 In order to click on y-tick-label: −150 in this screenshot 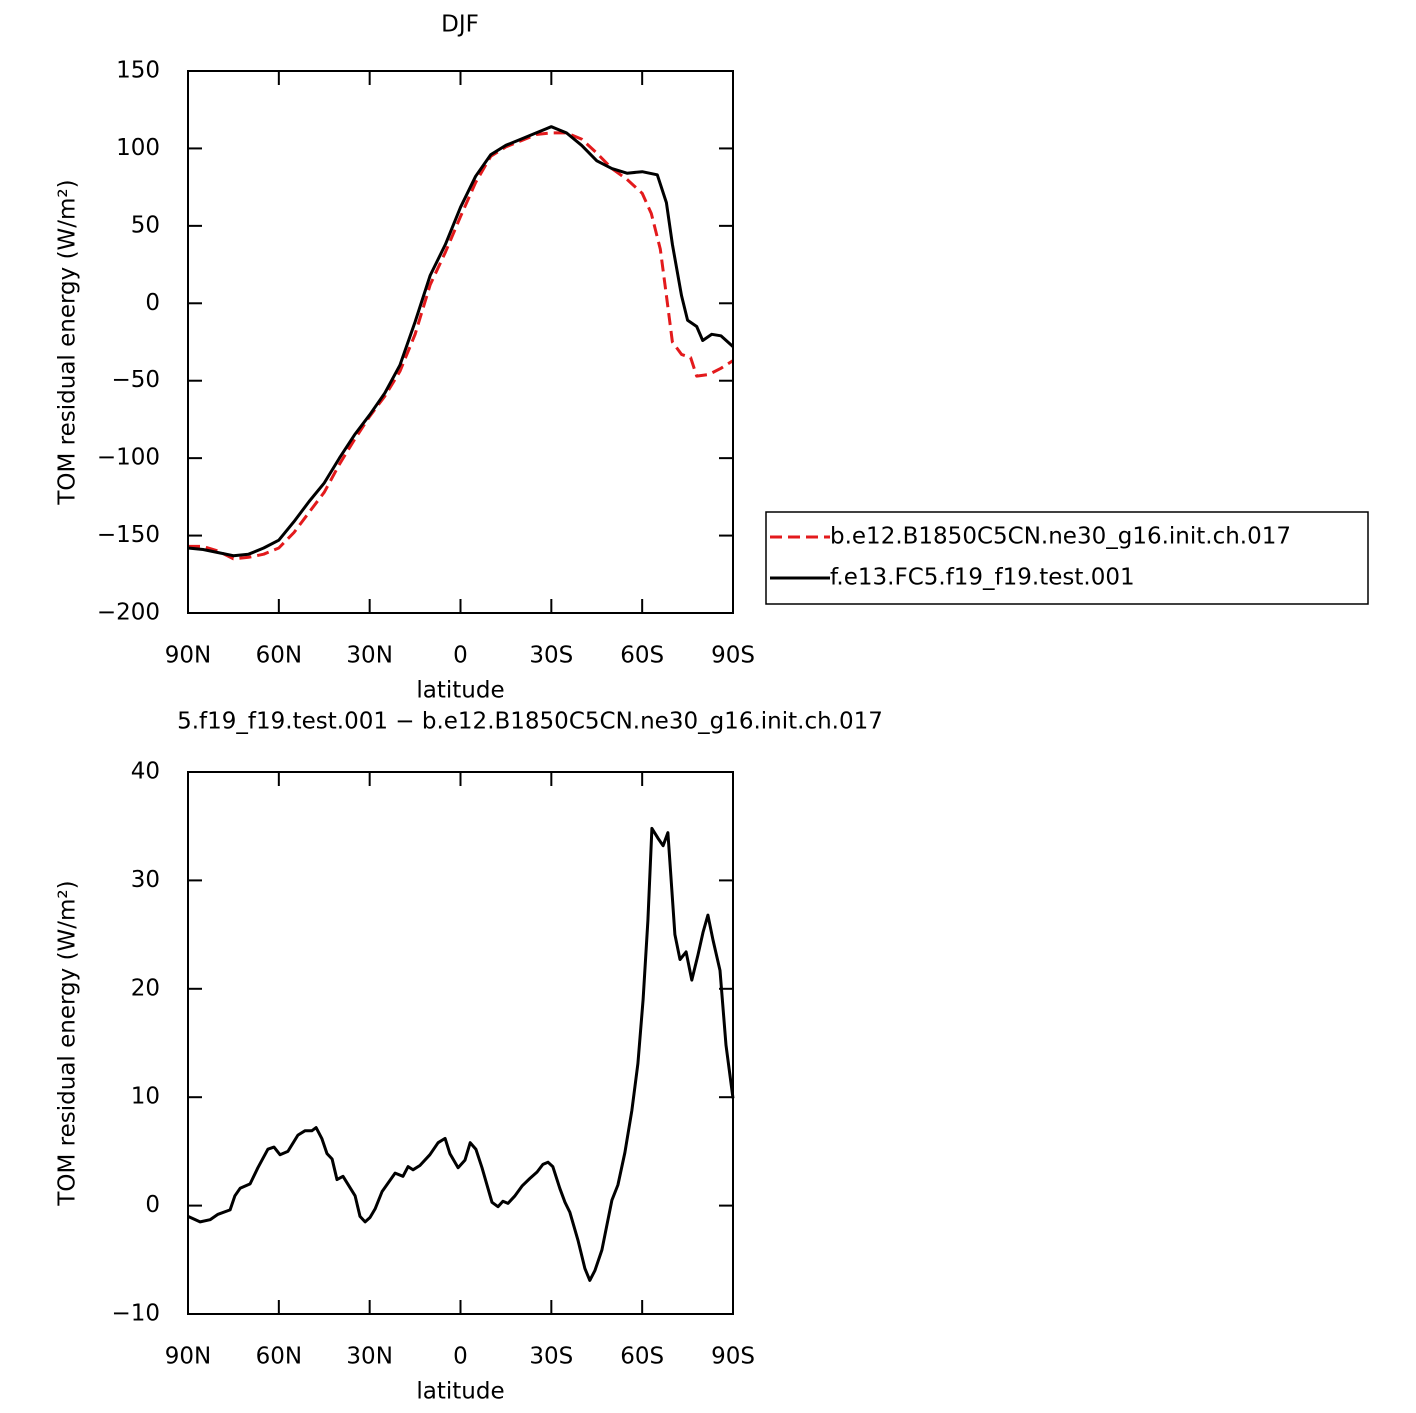, I will do `click(128, 535)`.